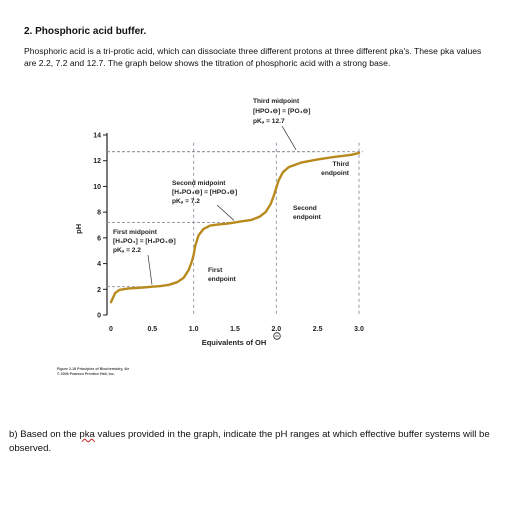  What do you see at coordinates (99, 213) in the screenshot?
I see `y-tick-label: 8` at bounding box center [99, 213].